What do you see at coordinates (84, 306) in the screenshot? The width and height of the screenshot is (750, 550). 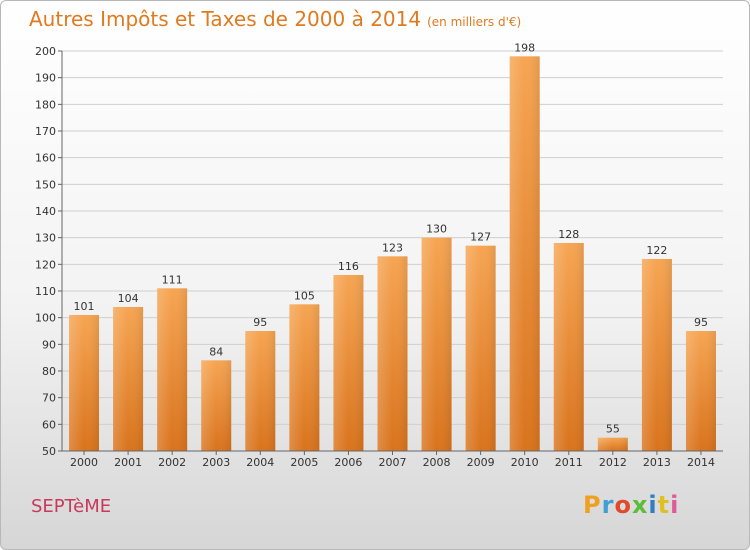 I see `bar-value-label: 101` at bounding box center [84, 306].